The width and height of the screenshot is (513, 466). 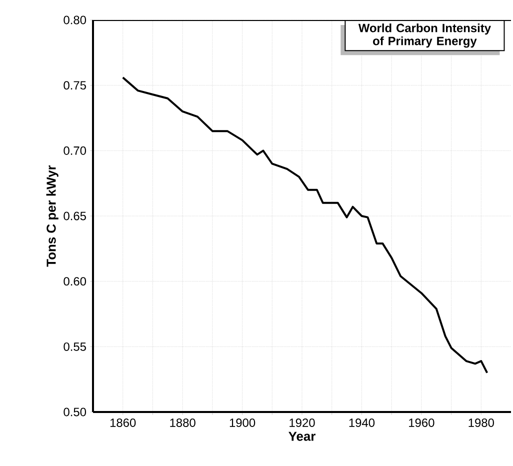 What do you see at coordinates (123, 422) in the screenshot?
I see `x-tick-label: 1860` at bounding box center [123, 422].